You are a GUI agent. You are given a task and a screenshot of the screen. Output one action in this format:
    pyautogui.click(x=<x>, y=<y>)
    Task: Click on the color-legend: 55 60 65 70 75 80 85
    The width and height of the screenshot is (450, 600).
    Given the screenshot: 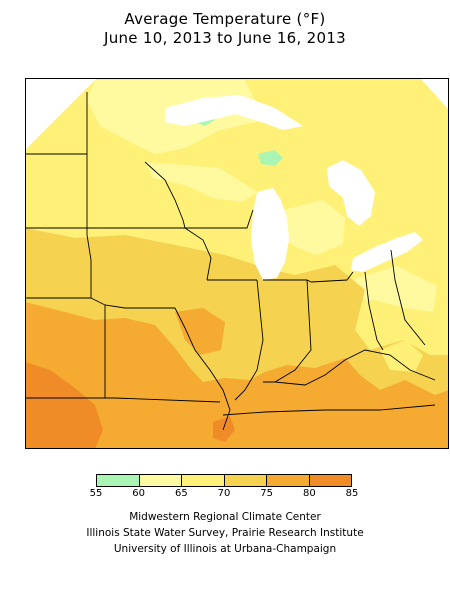 What is the action you would take?
    pyautogui.click(x=224, y=490)
    